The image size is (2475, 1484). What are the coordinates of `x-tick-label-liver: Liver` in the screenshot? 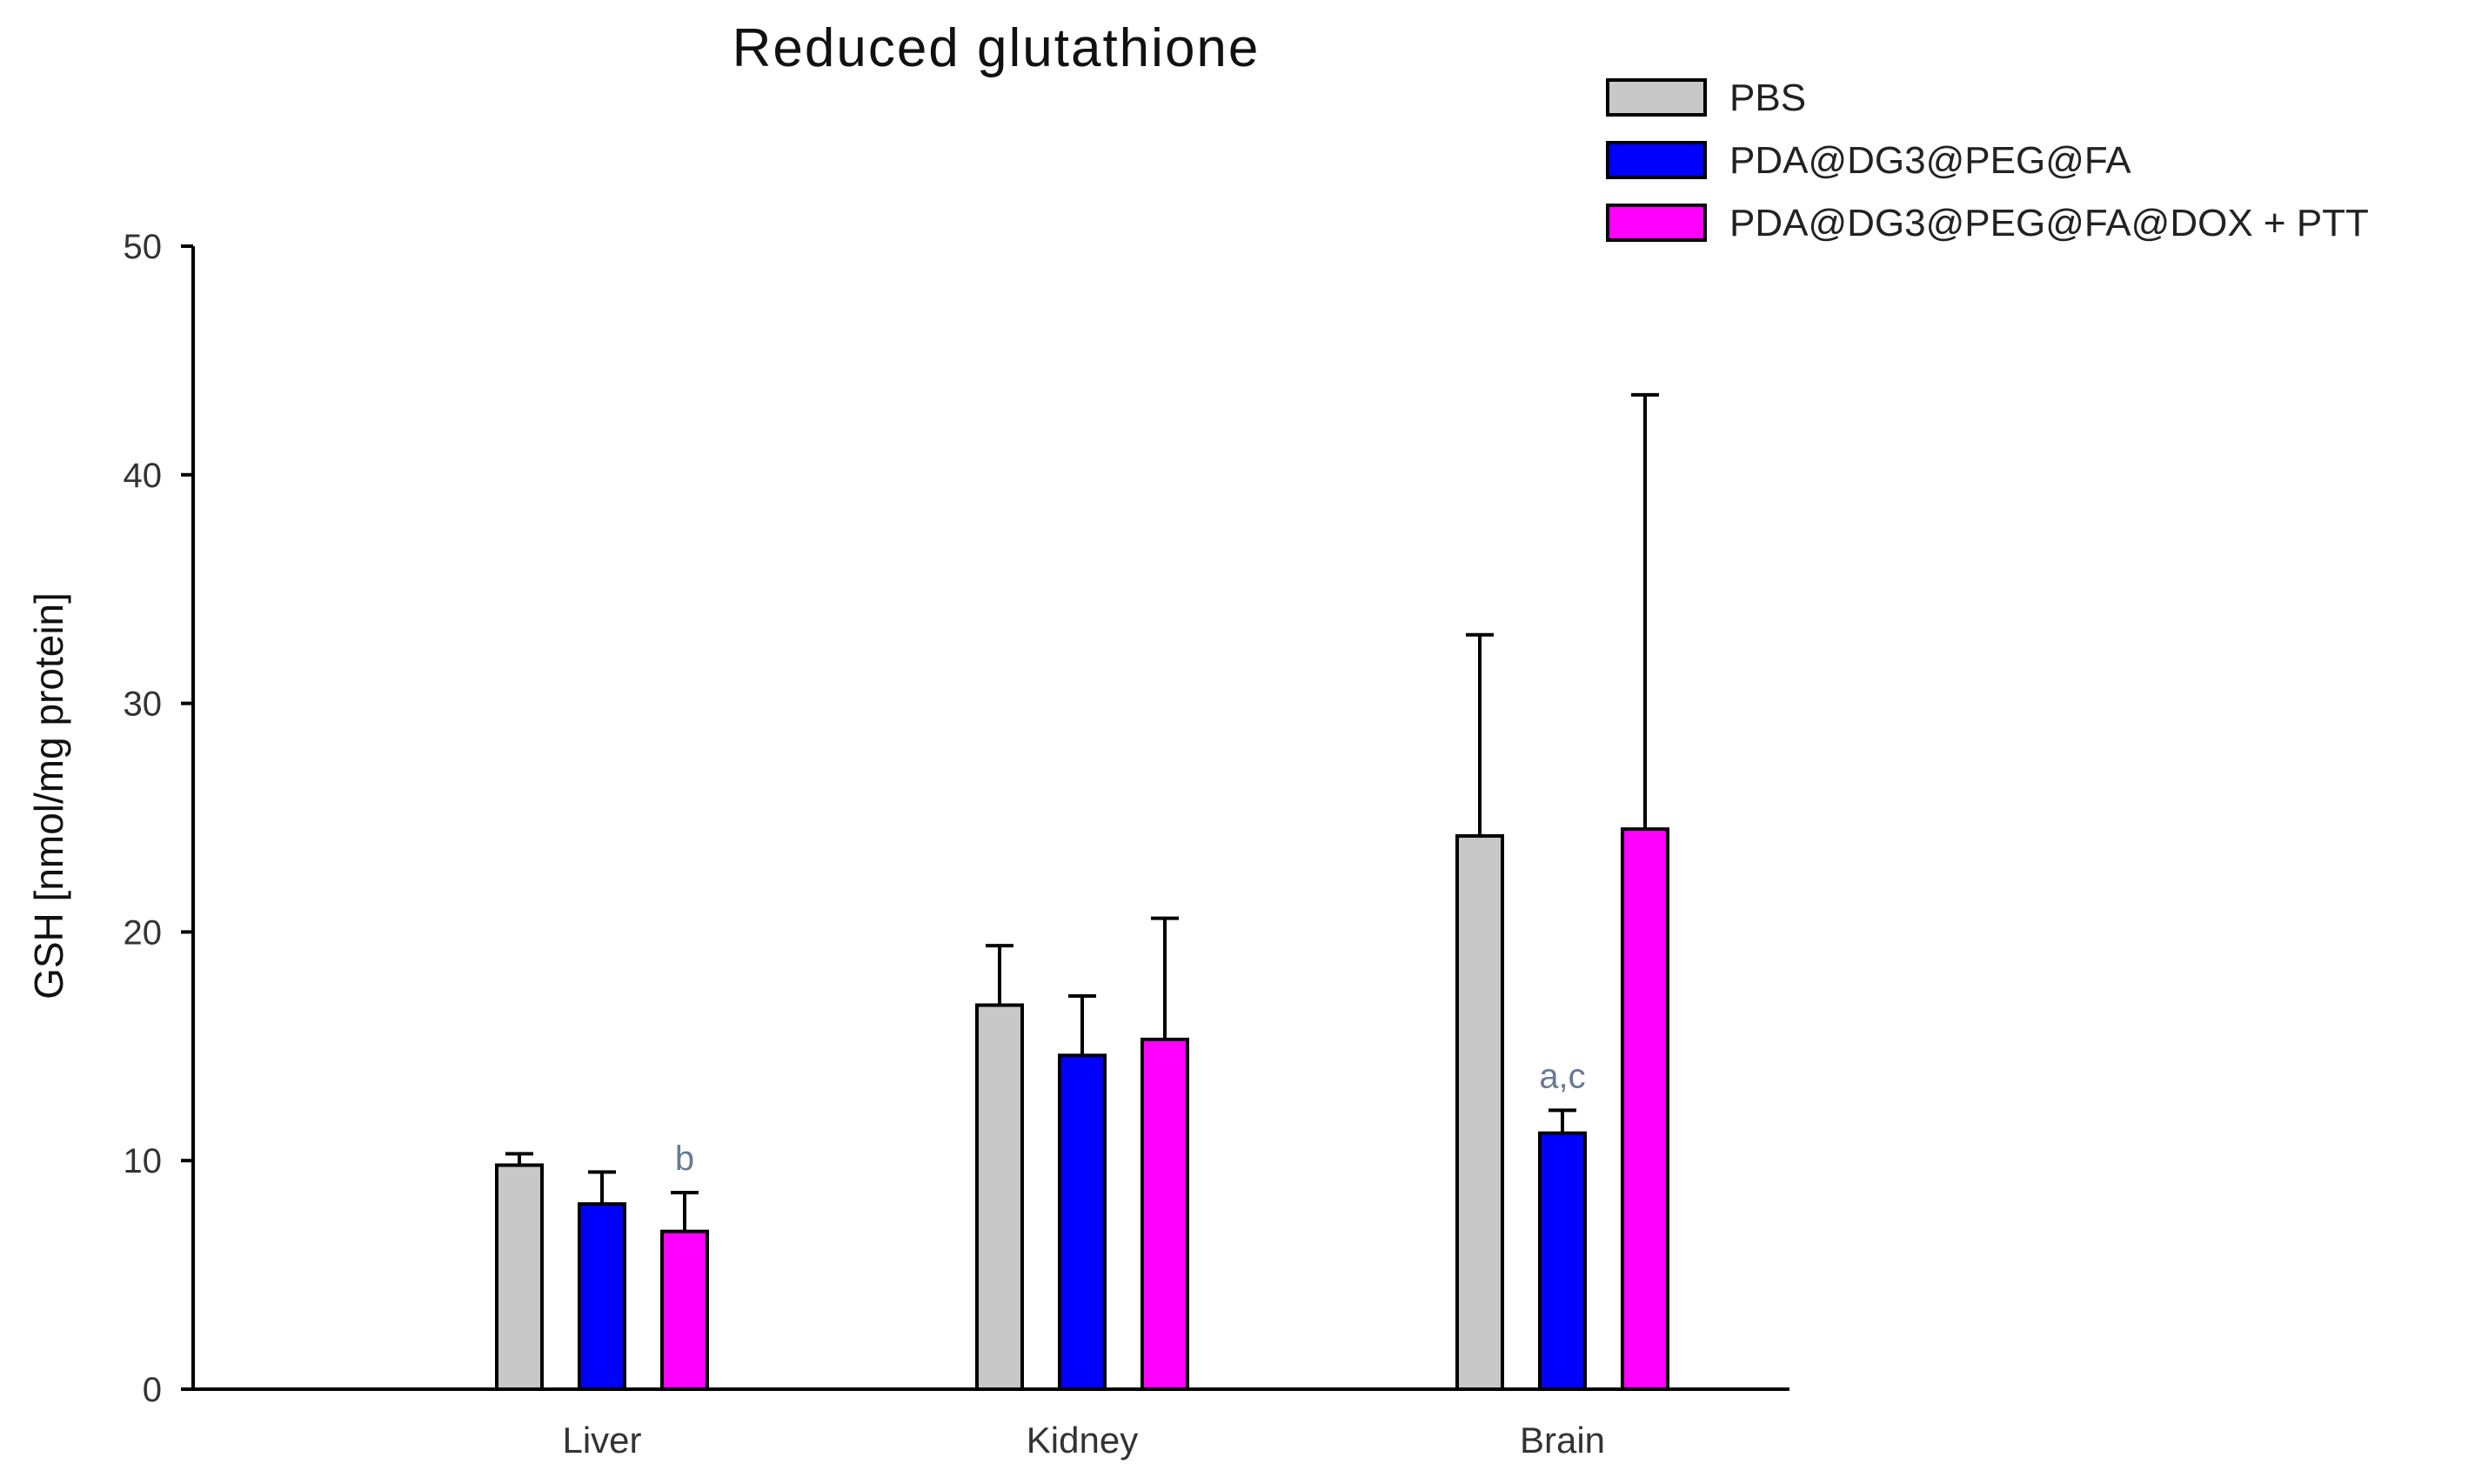 It's located at (602, 1441).